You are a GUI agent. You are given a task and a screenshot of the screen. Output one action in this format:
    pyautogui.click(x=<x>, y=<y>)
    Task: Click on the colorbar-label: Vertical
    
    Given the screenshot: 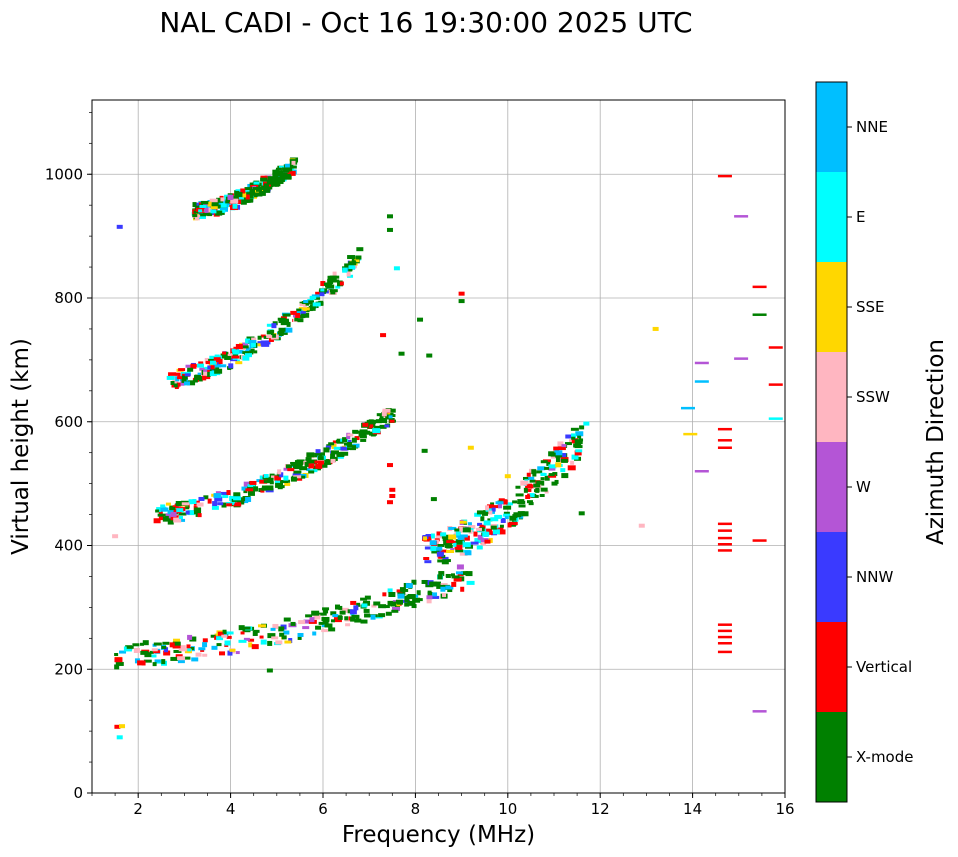 What is the action you would take?
    pyautogui.click(x=884, y=667)
    